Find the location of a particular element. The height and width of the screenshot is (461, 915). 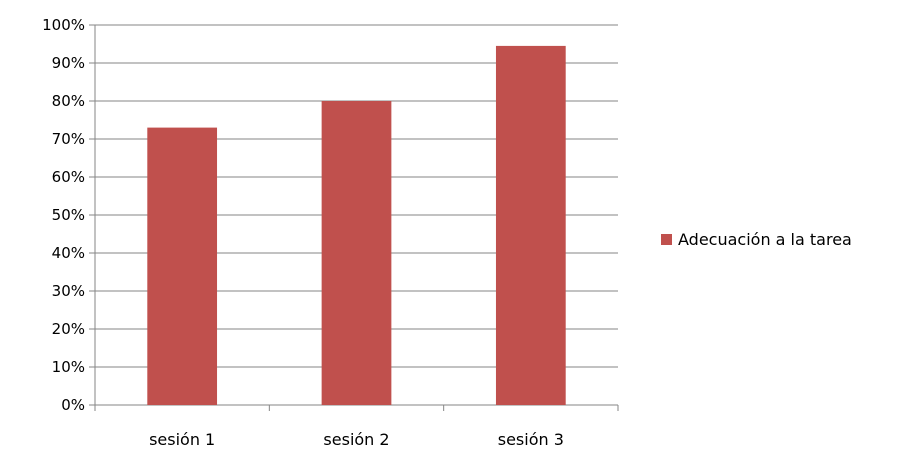

x-category-label: sesión 2 is located at coordinates (356, 439).